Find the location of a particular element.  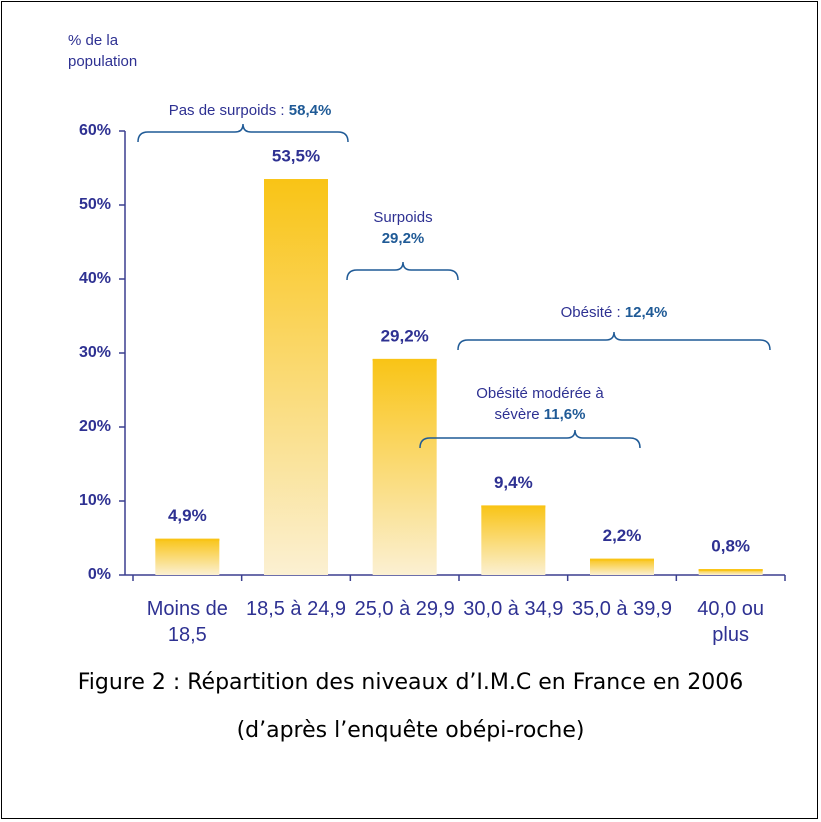

x-tick-label: 40,0 ou plus is located at coordinates (731, 622).